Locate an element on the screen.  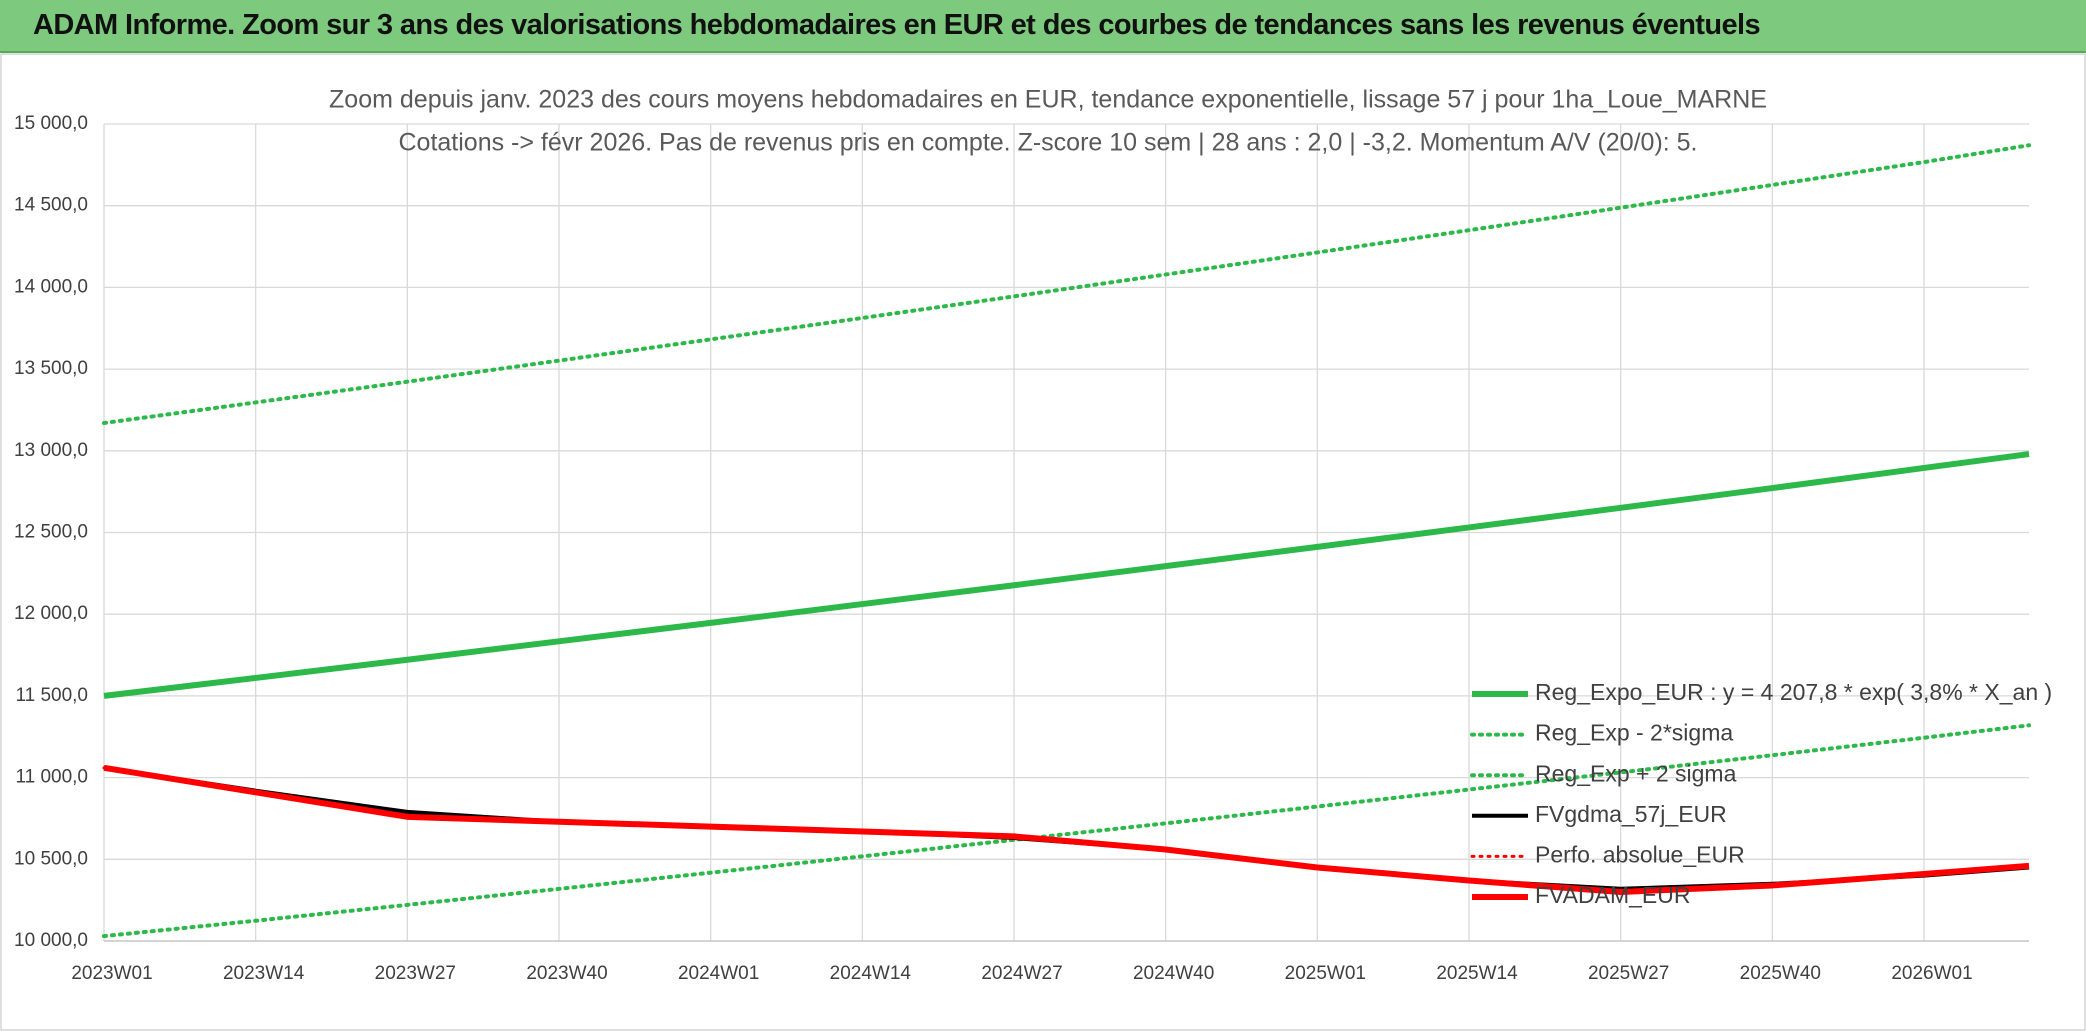
x-tick-label: 2023W40 is located at coordinates (566, 973).